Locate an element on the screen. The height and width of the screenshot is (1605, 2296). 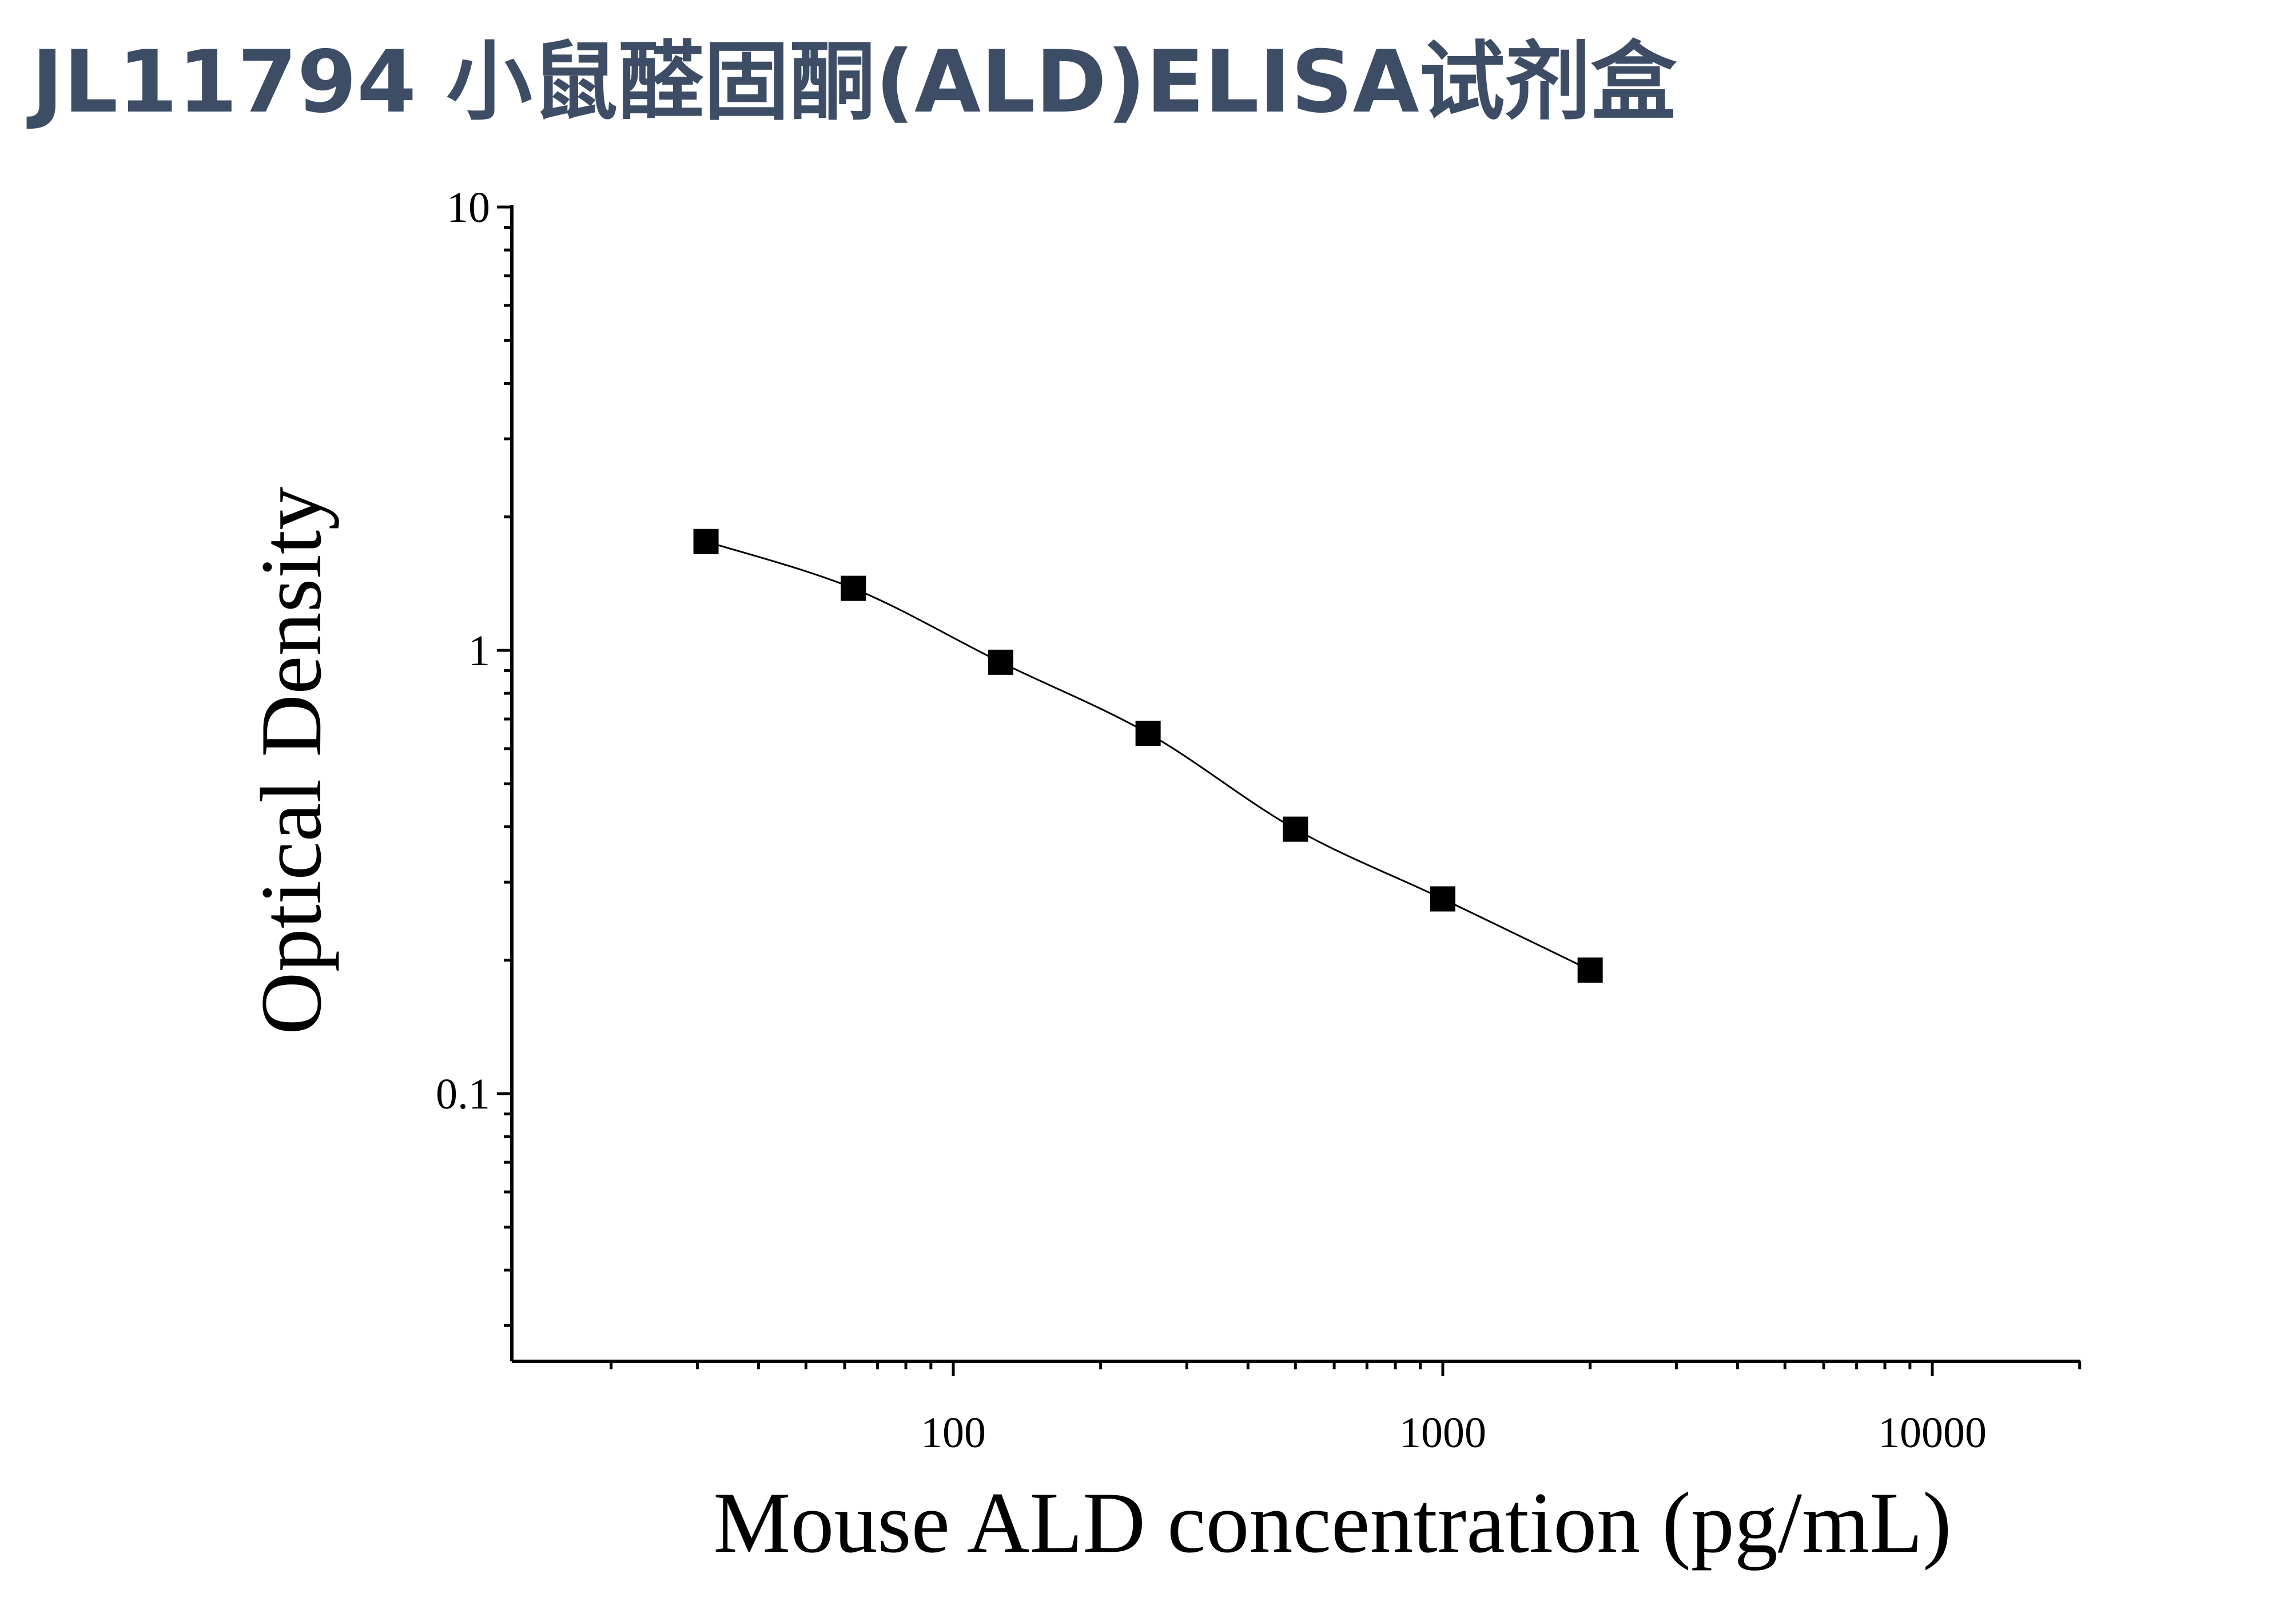
chart-title: JL11794 小鼠醛固酮(ALD)ELISA试剂盒 is located at coordinates (852, 82).